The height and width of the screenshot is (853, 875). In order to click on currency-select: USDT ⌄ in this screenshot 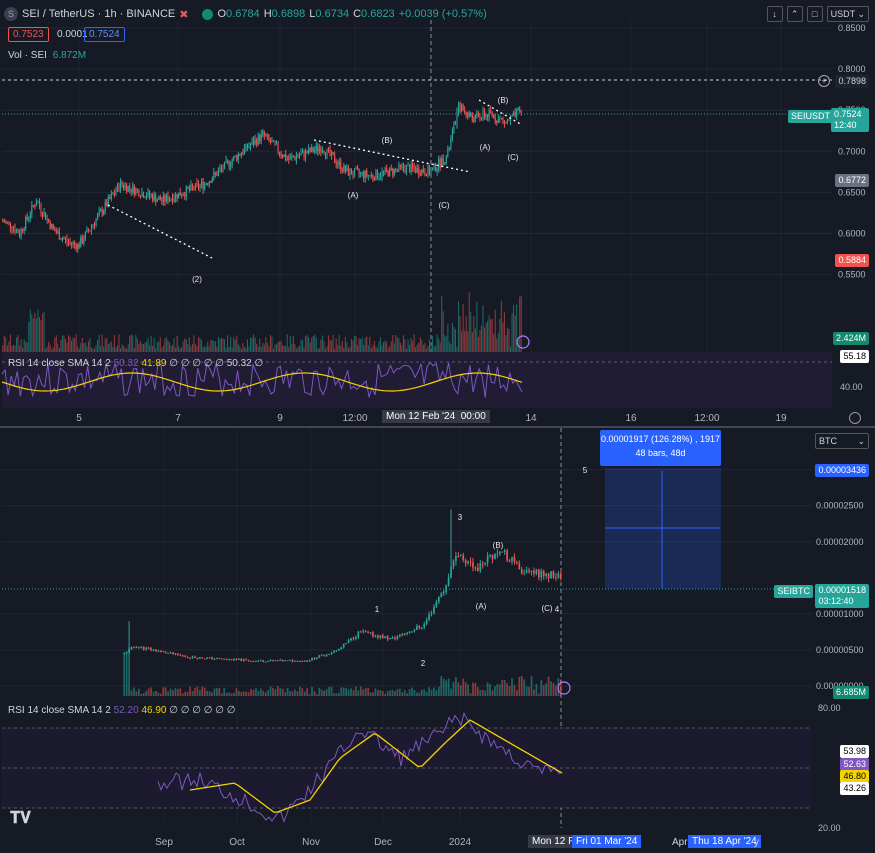, I will do `click(847, 14)`.